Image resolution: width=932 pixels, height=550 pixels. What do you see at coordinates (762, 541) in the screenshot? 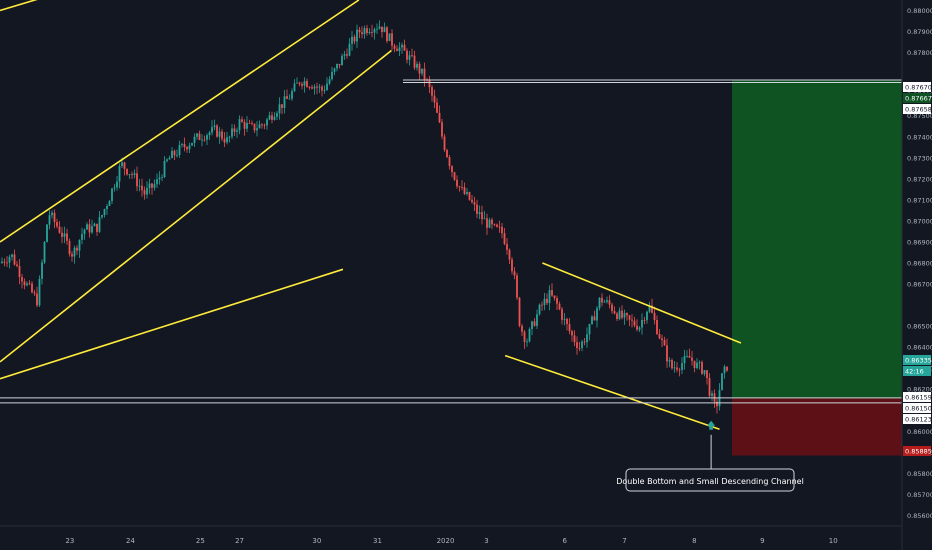
I see `x-tick-label: 9` at bounding box center [762, 541].